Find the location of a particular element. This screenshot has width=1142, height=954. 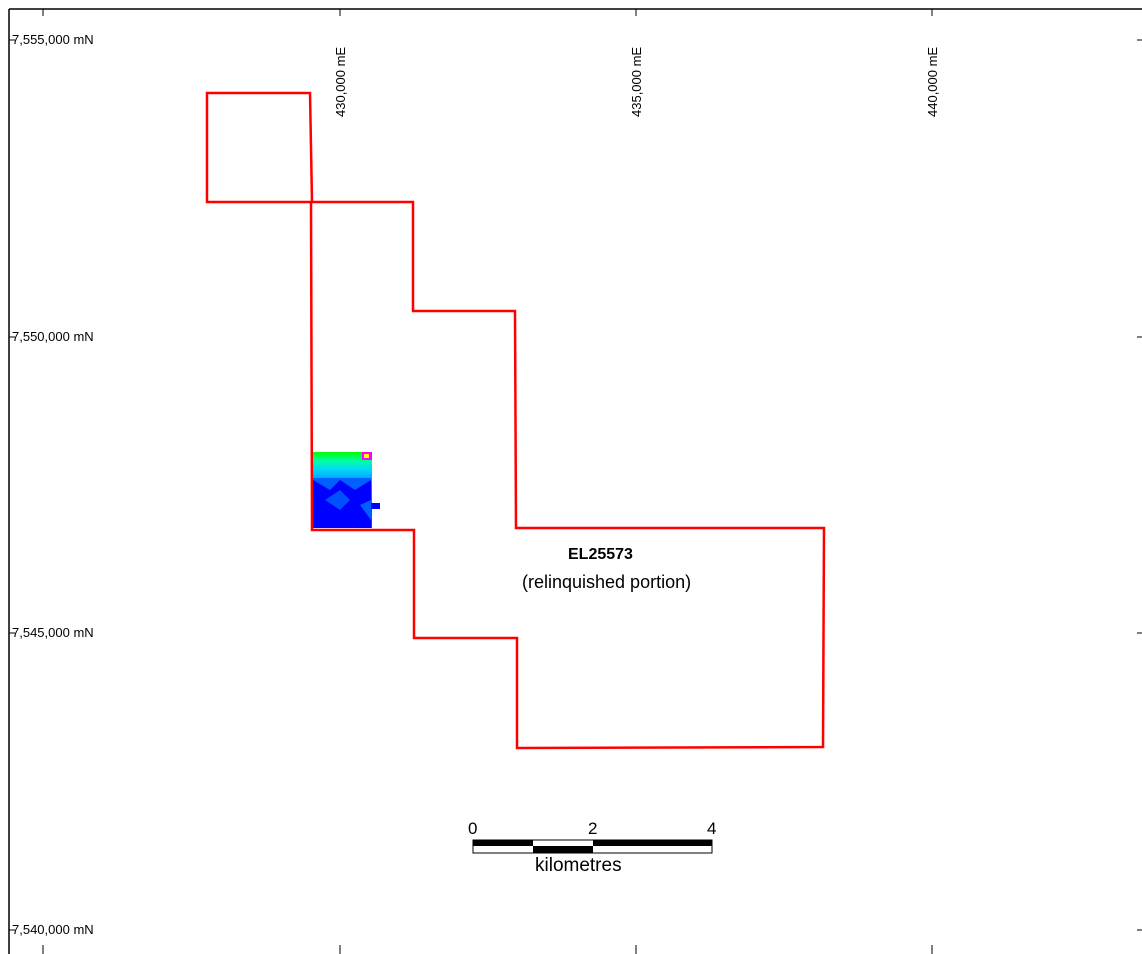

northing-label-7545000: 7,545,000 mN is located at coordinates (53, 632).